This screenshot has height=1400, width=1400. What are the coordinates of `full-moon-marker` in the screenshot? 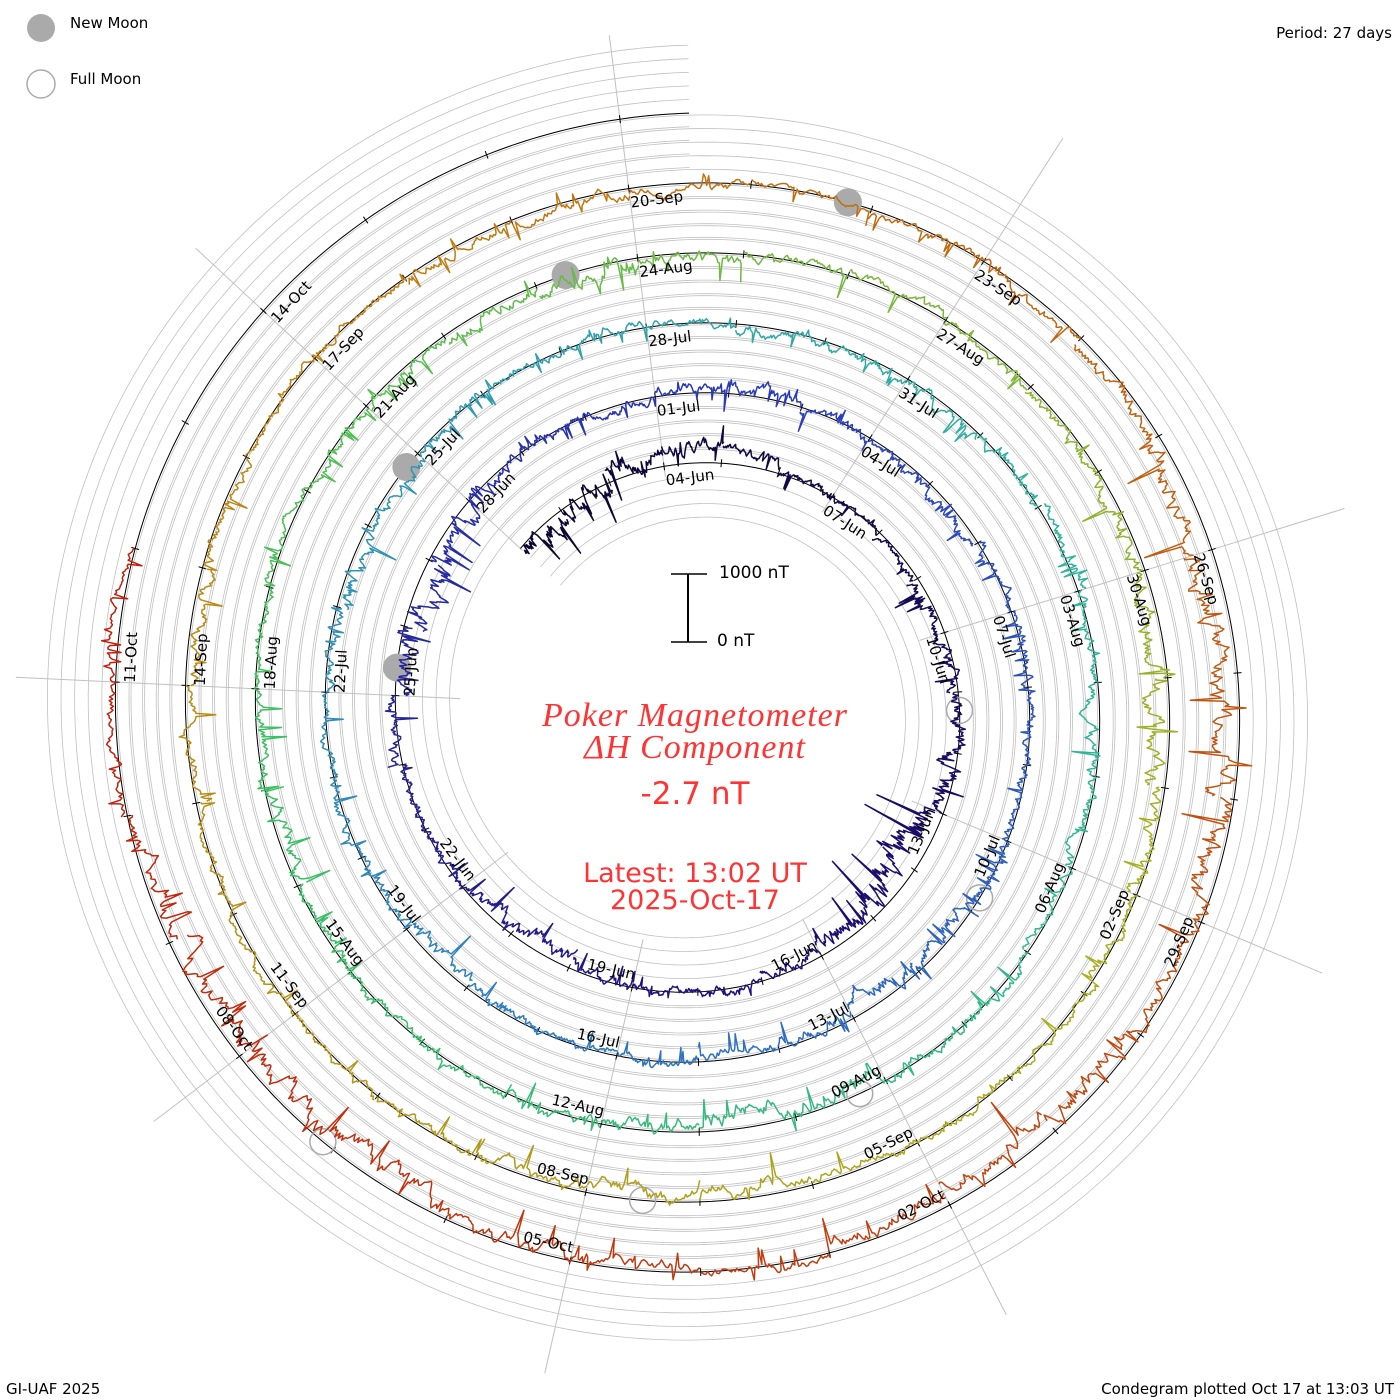 It's located at (979, 898).